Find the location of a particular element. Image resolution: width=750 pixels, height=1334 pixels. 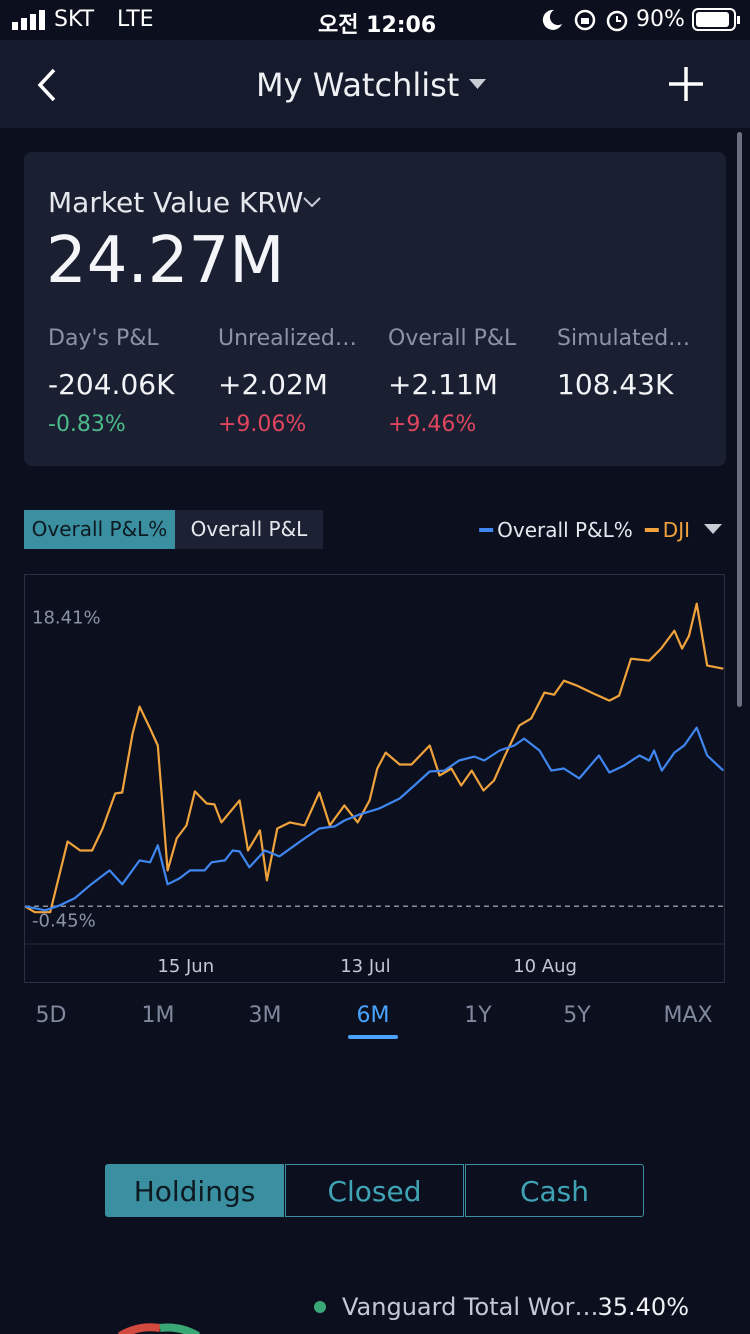

summary-label: Market Value KRW is located at coordinates (176, 202).